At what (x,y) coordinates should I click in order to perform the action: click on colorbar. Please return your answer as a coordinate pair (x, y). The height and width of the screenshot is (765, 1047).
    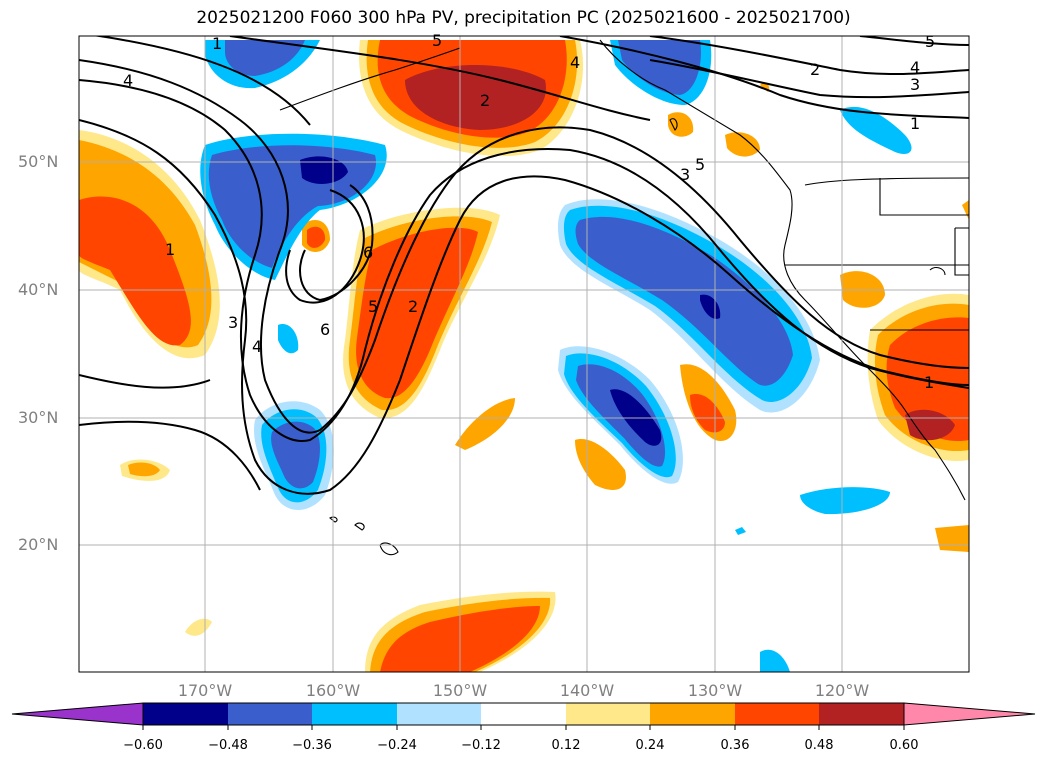
    Looking at the image, I should click on (523, 716).